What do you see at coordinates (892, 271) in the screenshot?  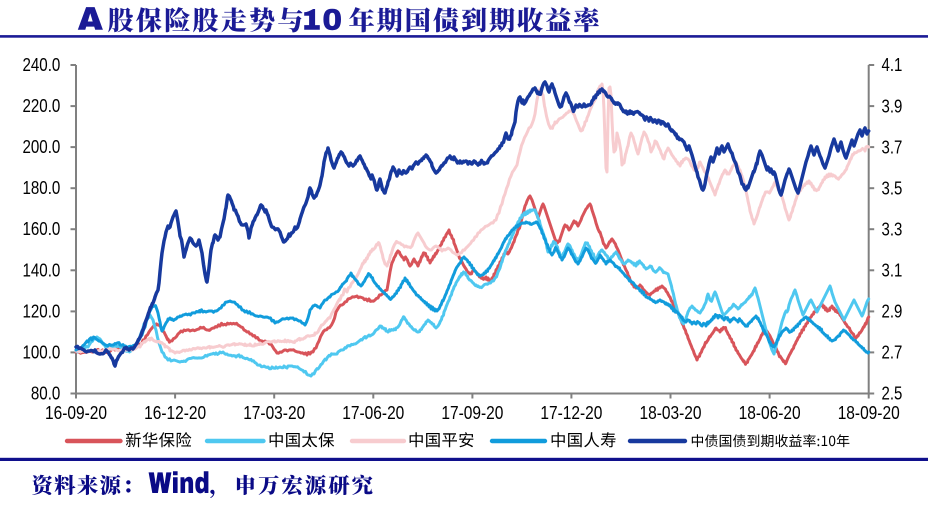 I see `svg-text: 3.1` at bounding box center [892, 271].